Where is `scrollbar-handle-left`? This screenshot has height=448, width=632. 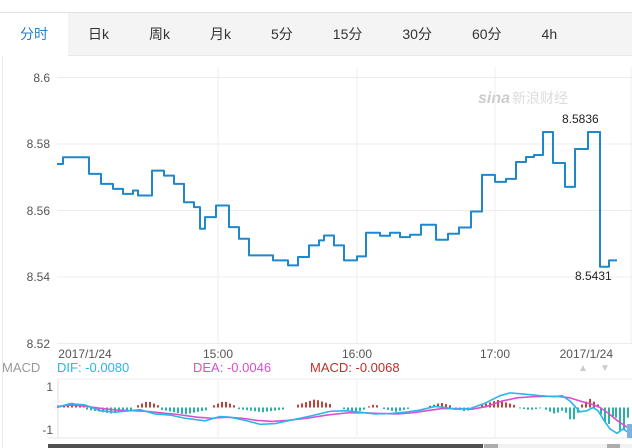 scrollbar-handle-left is located at coordinates (491, 446).